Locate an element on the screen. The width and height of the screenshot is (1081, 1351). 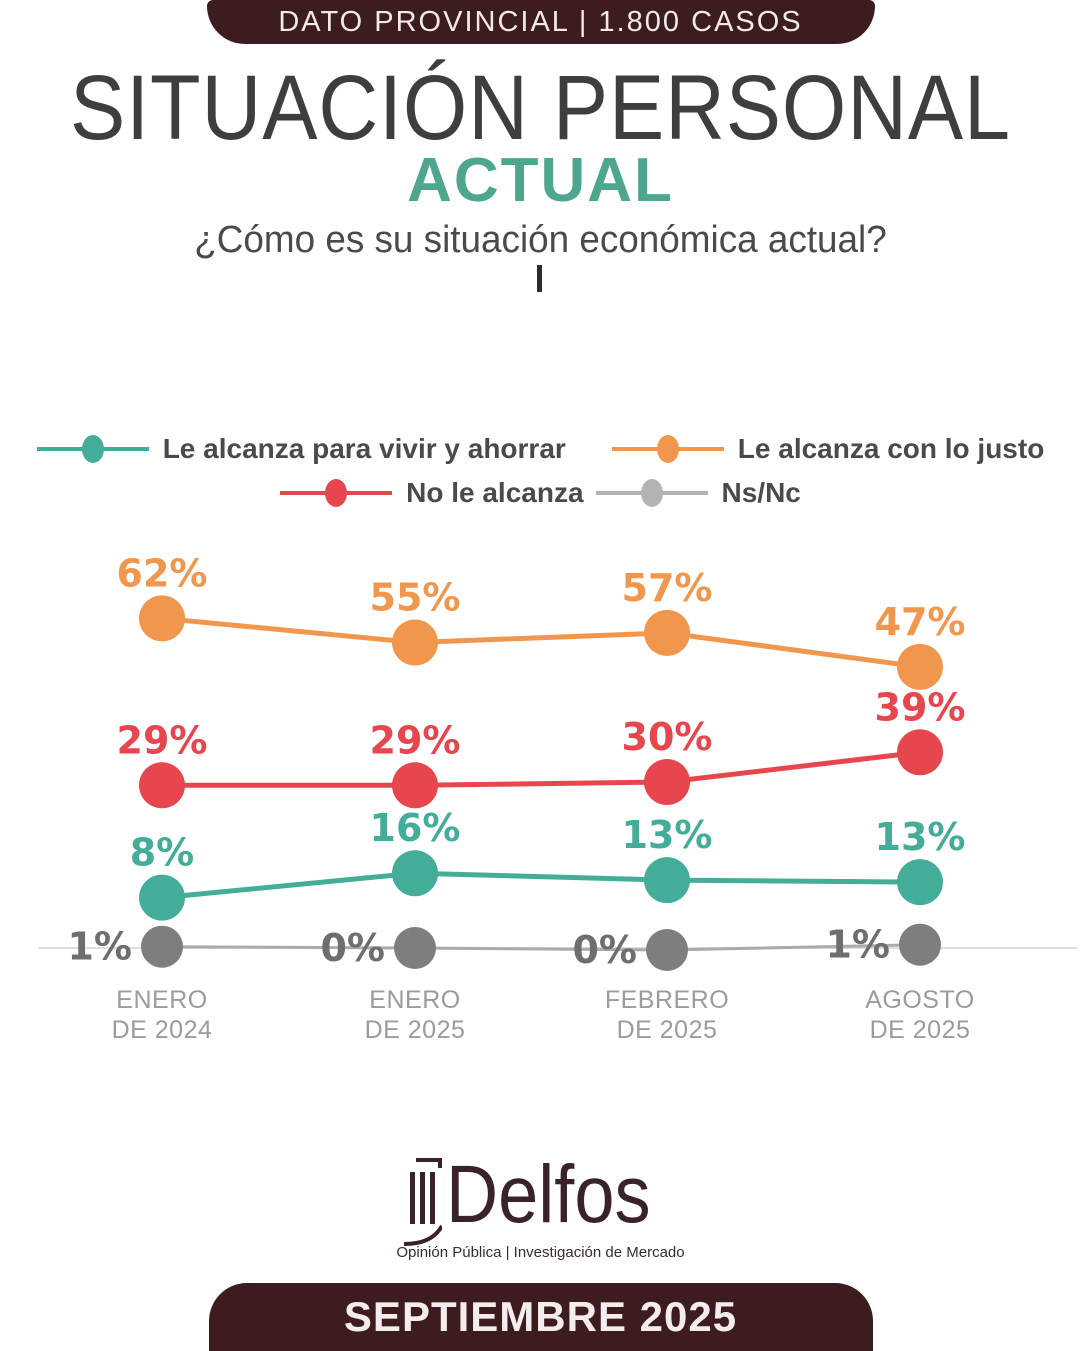
page-title: SITUACIÓN PERSONAL is located at coordinates (540, 108).